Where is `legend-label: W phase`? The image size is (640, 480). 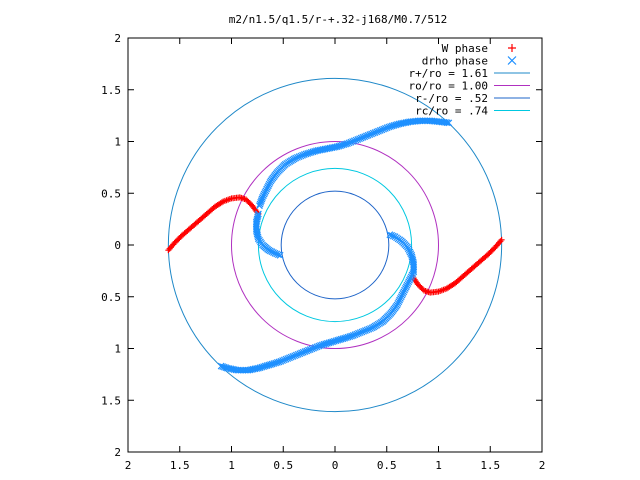 legend-label: W phase is located at coordinates (465, 48).